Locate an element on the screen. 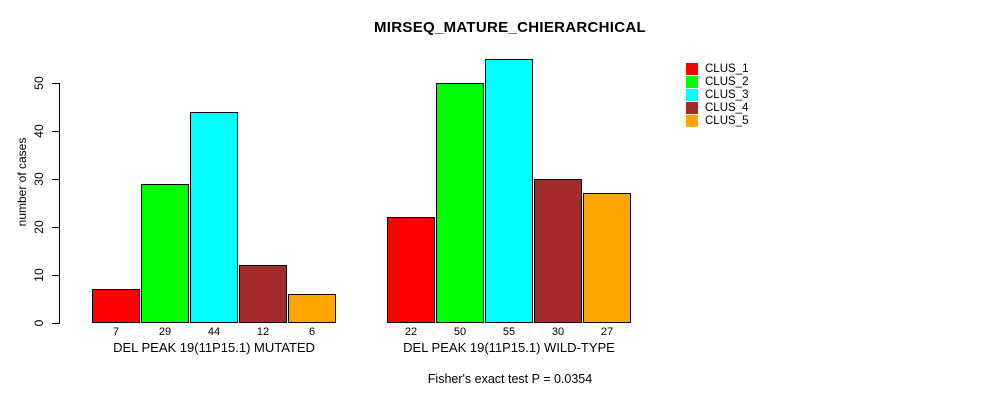 The image size is (990, 400). legend-item: CLUS_5 is located at coordinates (717, 121).